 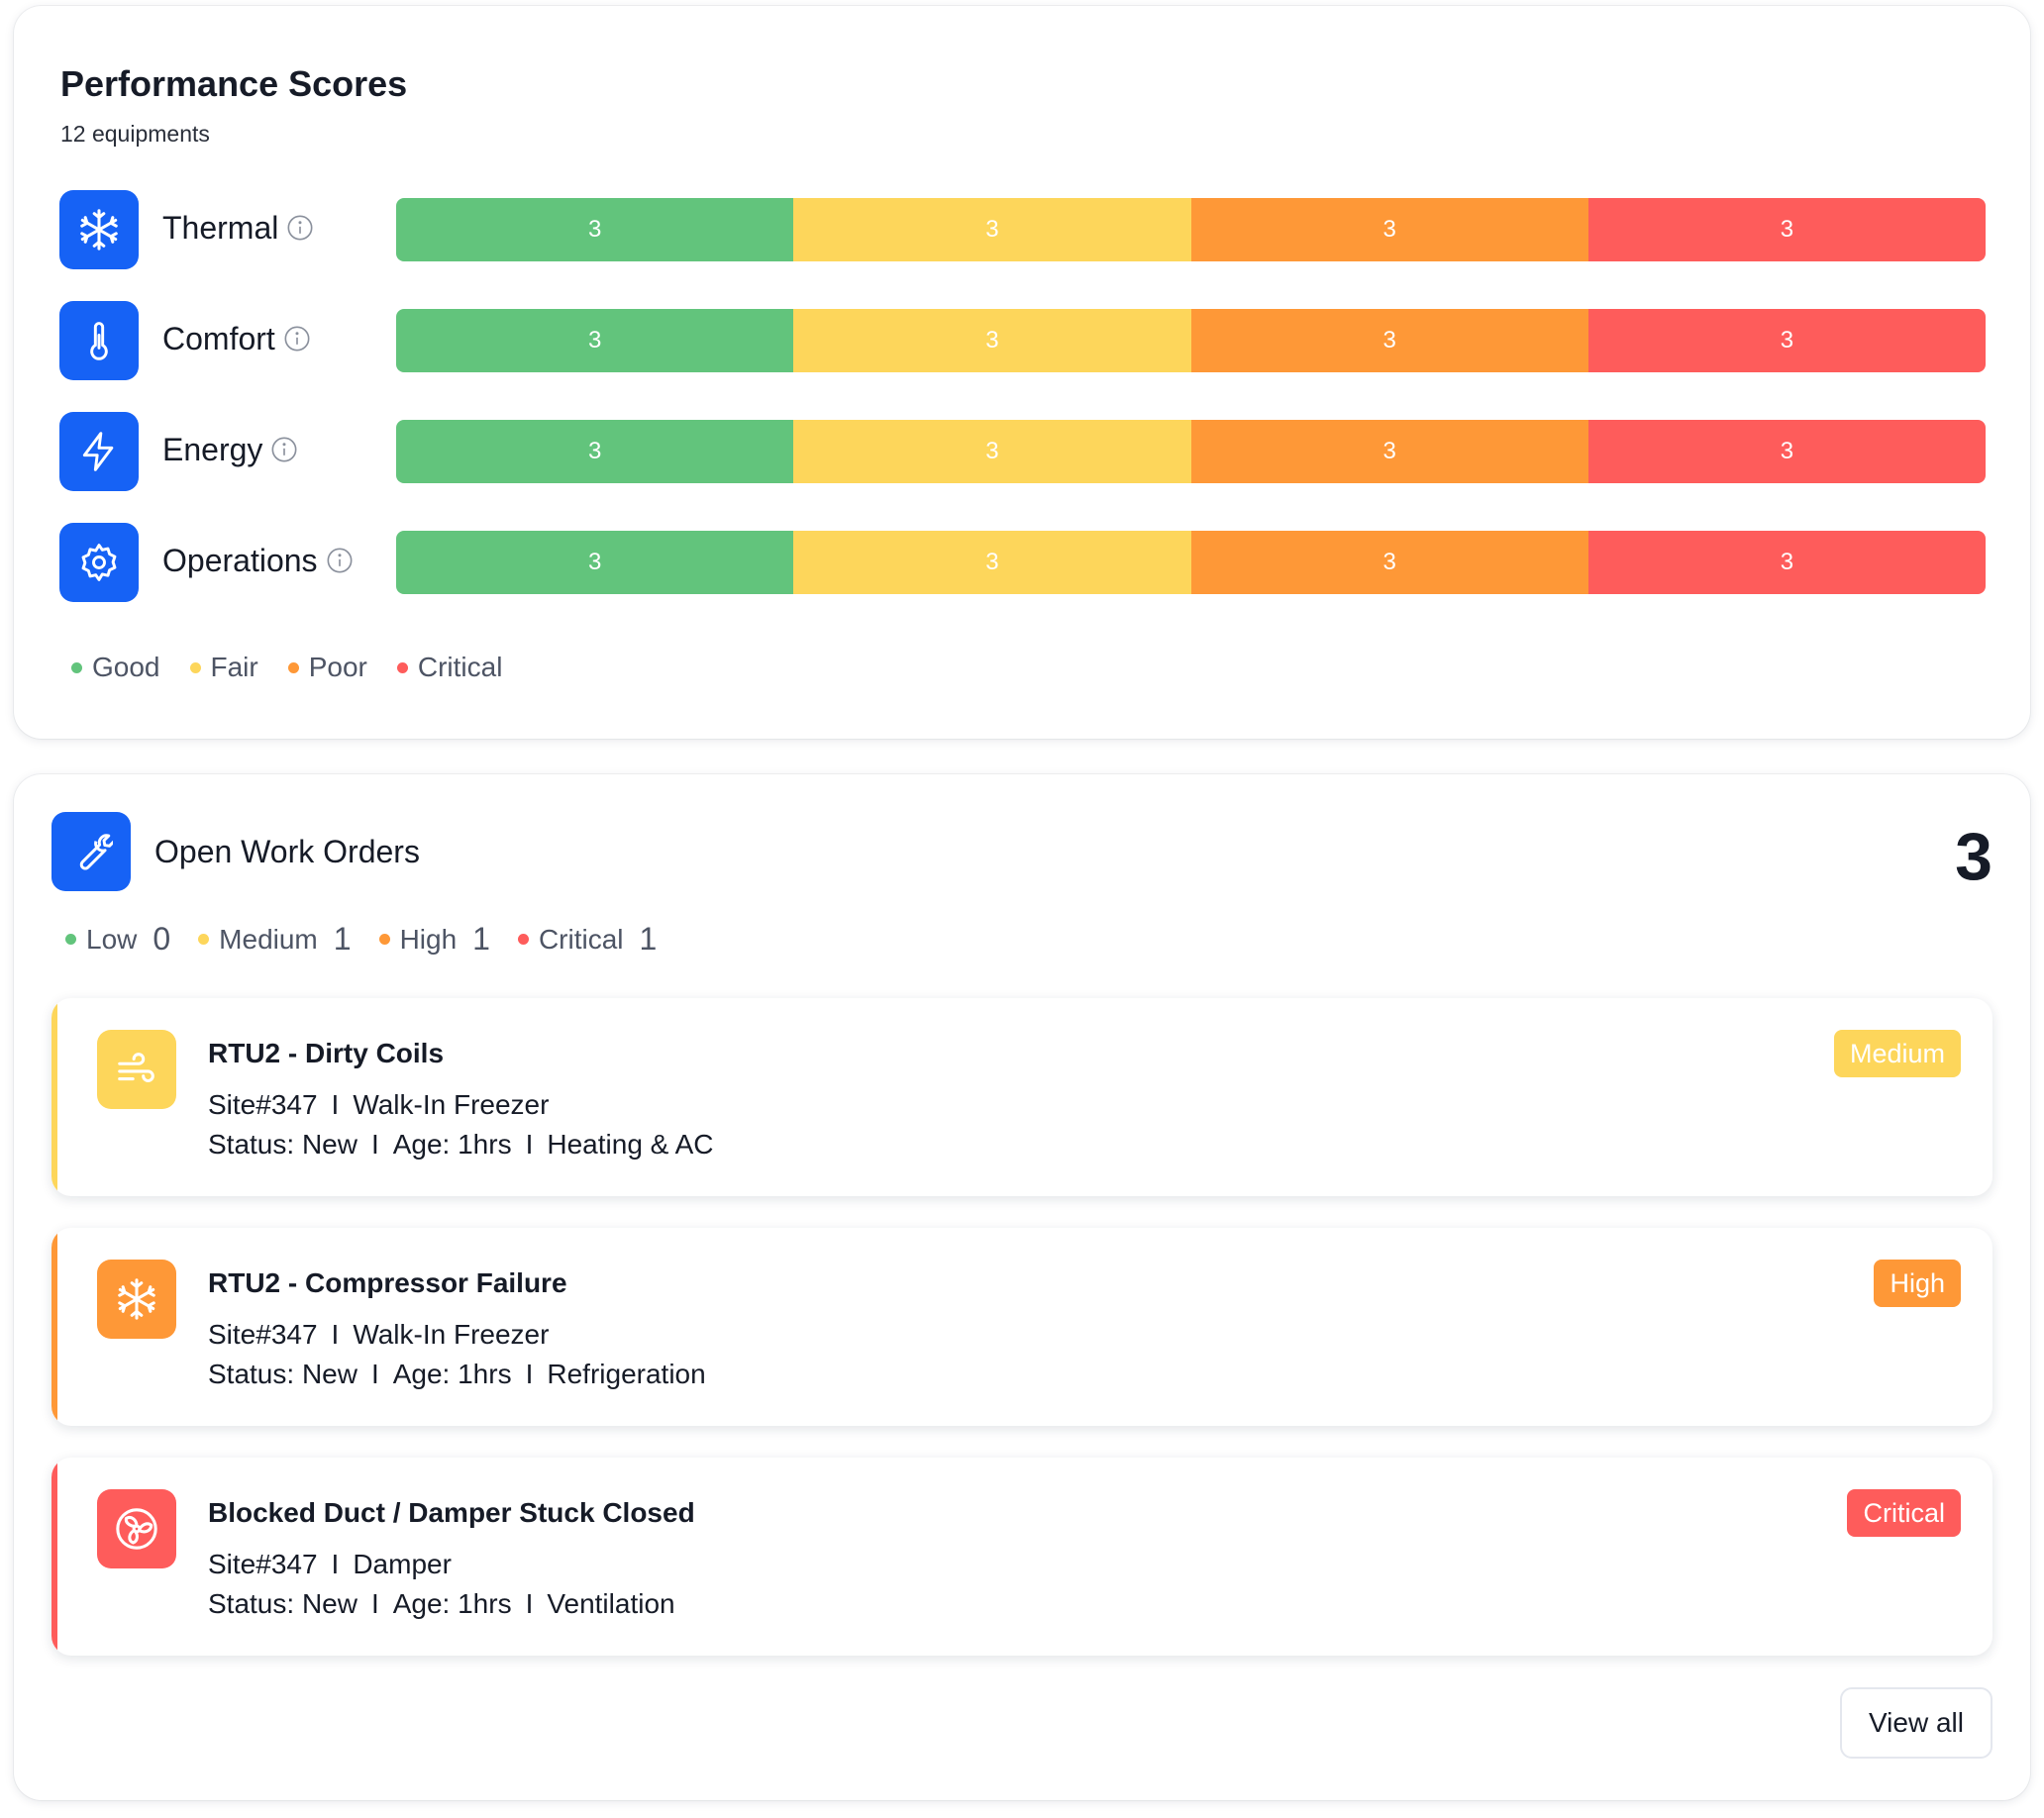 What do you see at coordinates (234, 83) in the screenshot?
I see `performance-title: Performance Scores` at bounding box center [234, 83].